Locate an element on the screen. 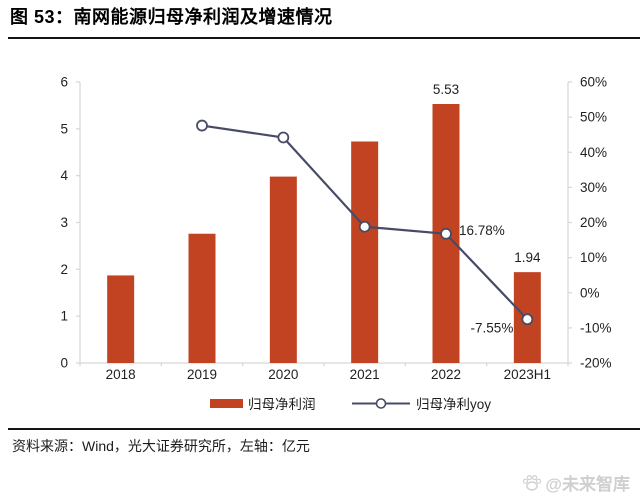 The width and height of the screenshot is (640, 502). bar-2018 is located at coordinates (121, 319).